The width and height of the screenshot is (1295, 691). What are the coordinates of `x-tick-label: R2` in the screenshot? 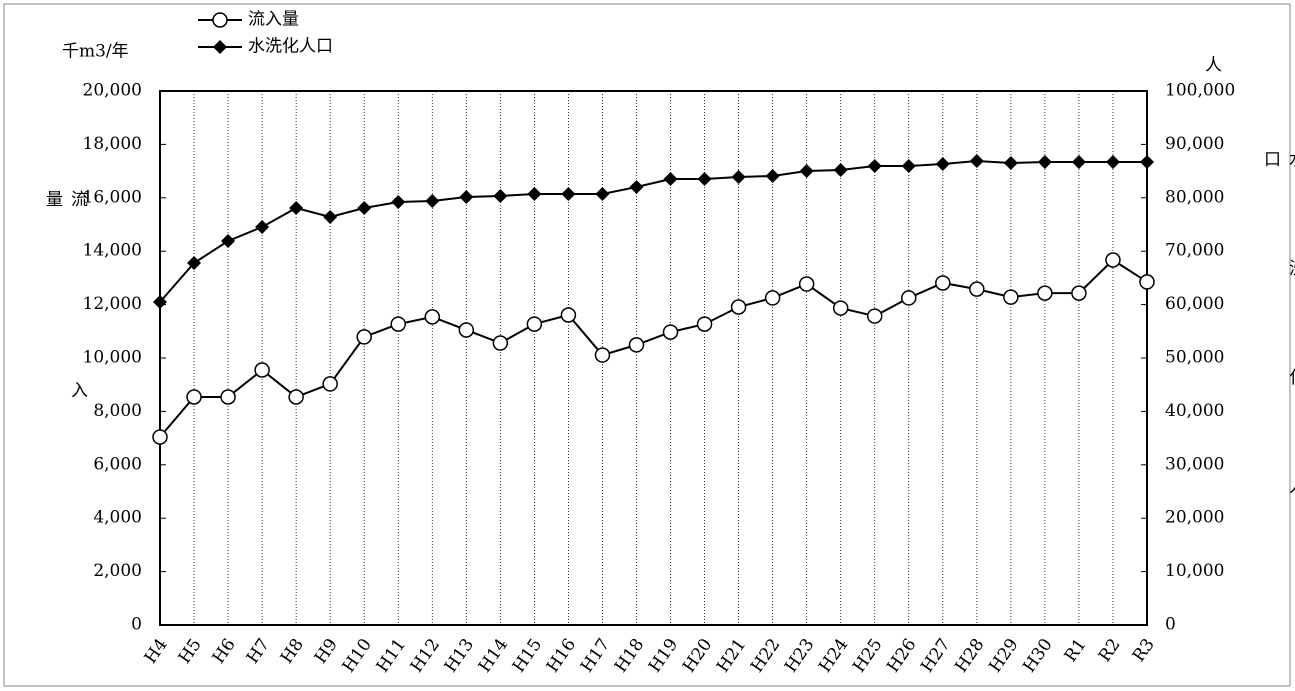 It's located at (1110, 650).